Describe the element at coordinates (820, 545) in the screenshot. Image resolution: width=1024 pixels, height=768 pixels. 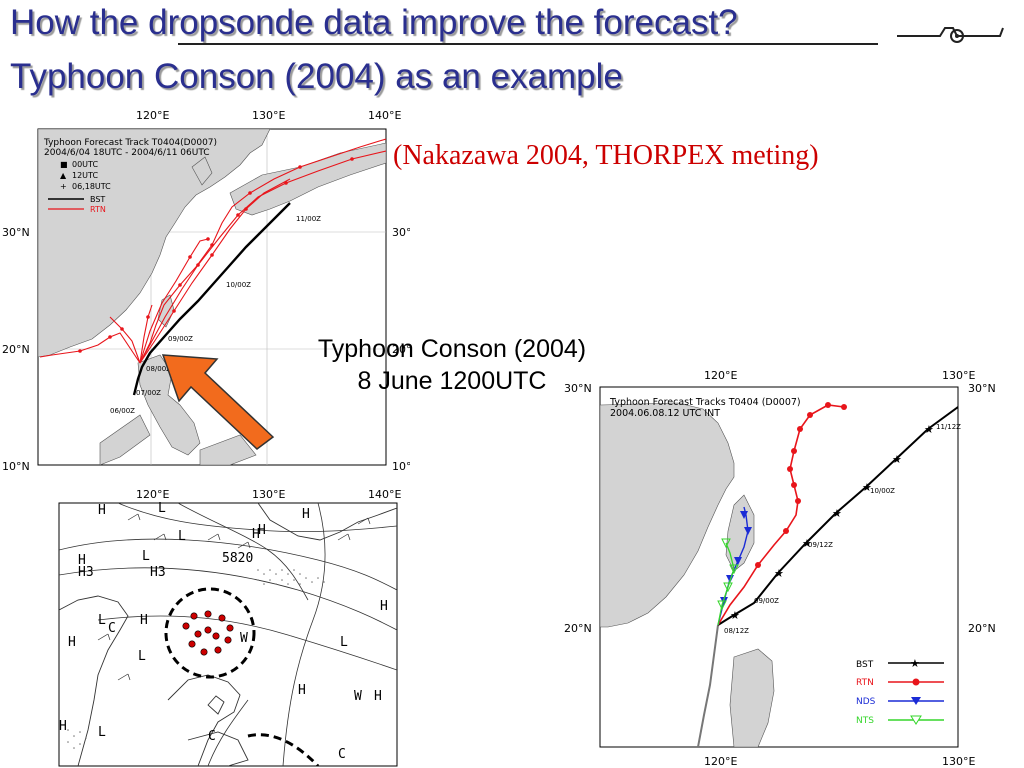
I see `track-label: 09/12Z` at that location.